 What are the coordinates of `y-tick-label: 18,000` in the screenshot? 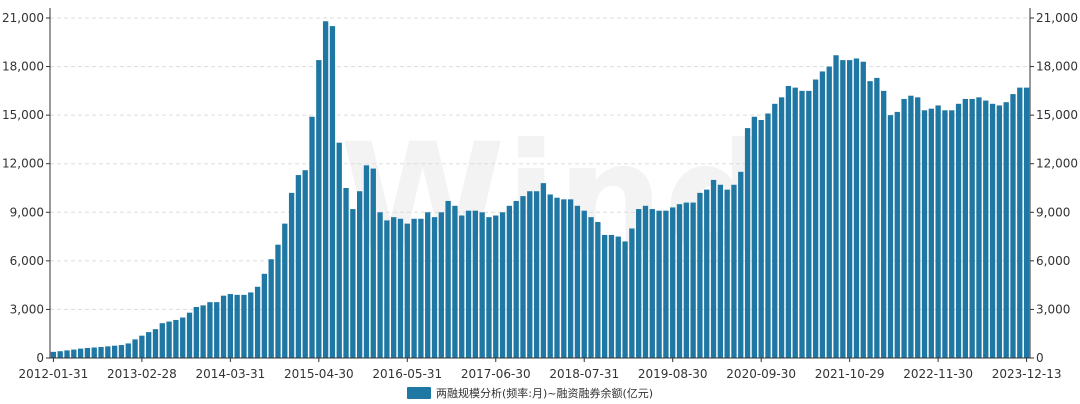 It's located at (1057, 67).